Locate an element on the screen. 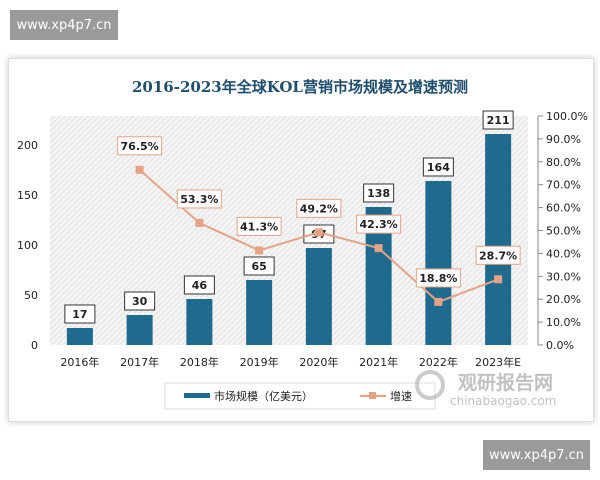 The image size is (600, 480). bar-label: 211 is located at coordinates (498, 120).